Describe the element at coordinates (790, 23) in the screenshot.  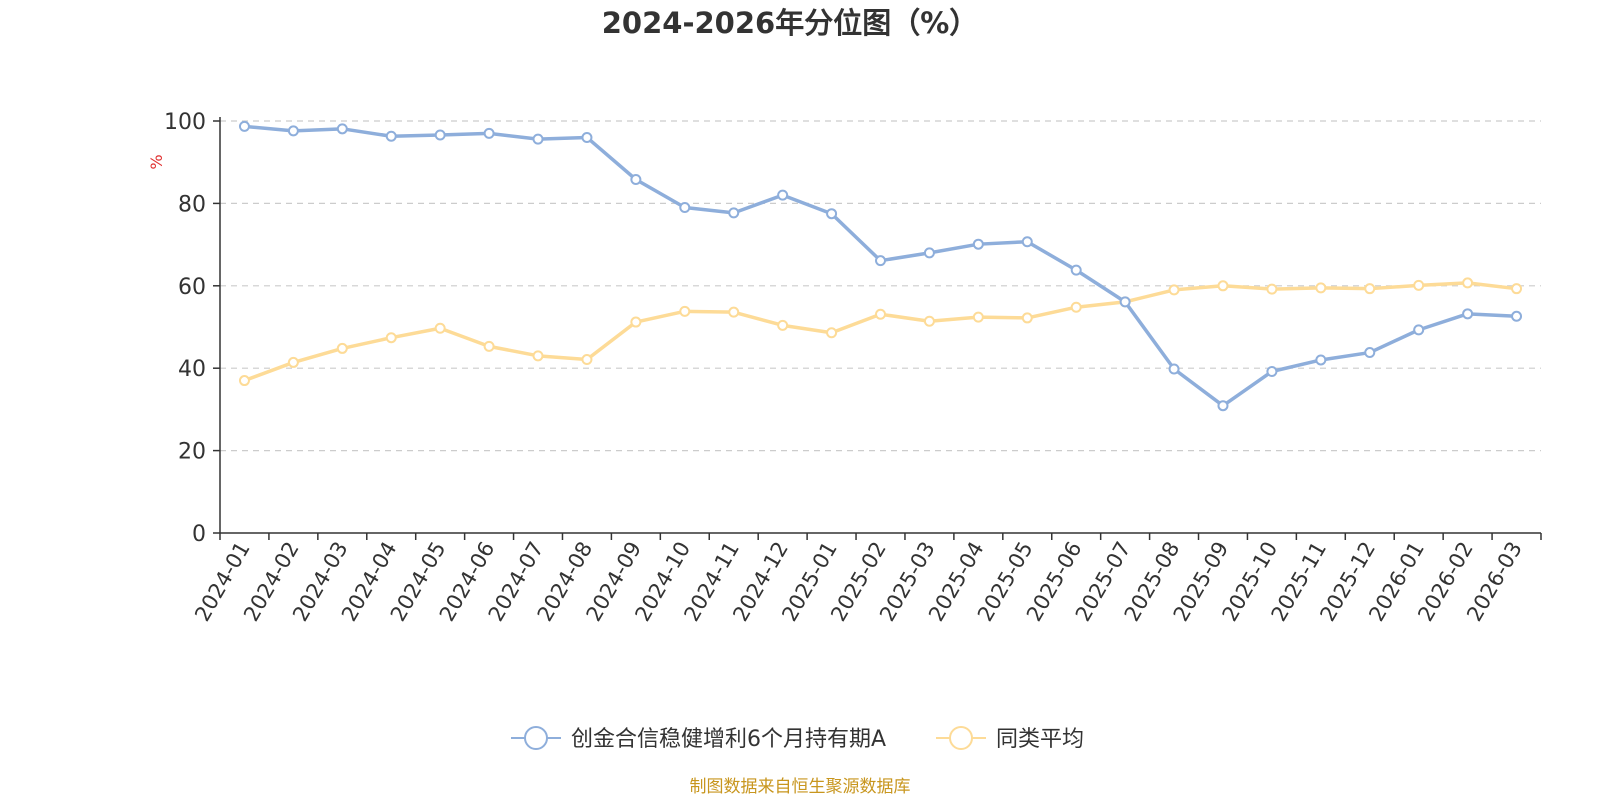
I see `chart-title: 2024-2026年分位图（%）` at that location.